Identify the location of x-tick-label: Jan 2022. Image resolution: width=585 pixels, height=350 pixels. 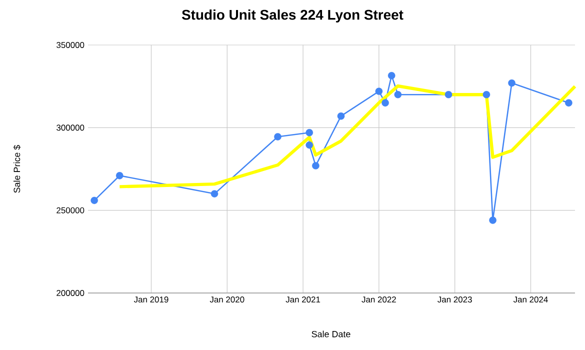
(379, 299).